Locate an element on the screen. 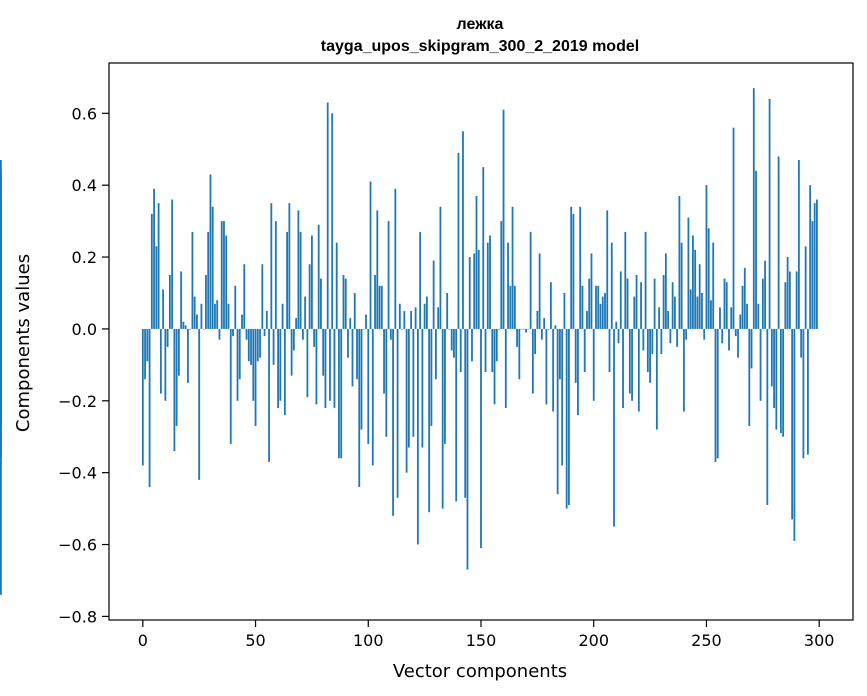  chart-subtitle: tayga_upos_skipgram_300_2_2019 model is located at coordinates (480, 46).